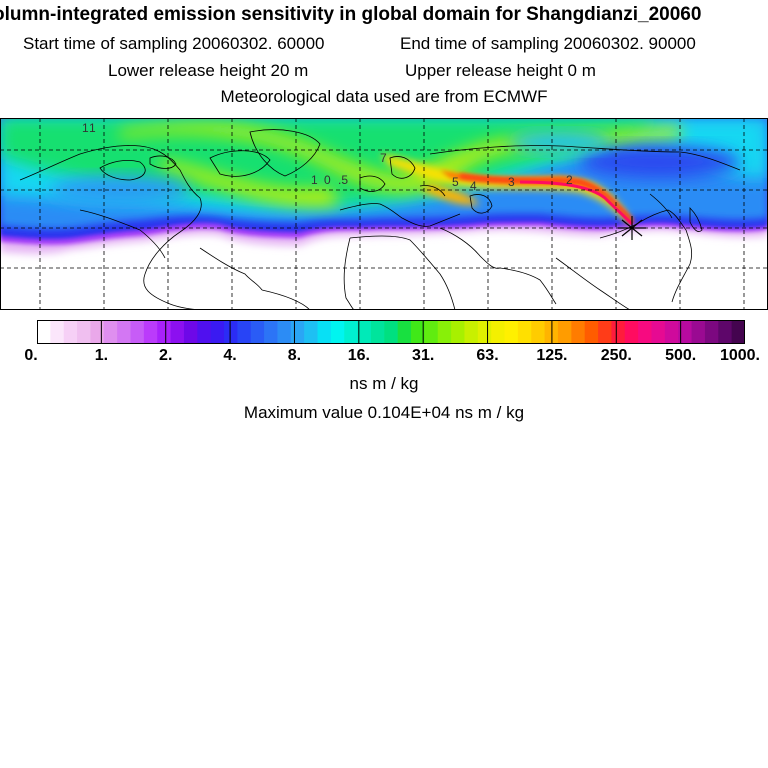  What do you see at coordinates (166, 355) in the screenshot?
I see `colorbar-tick-label: 2.` at bounding box center [166, 355].